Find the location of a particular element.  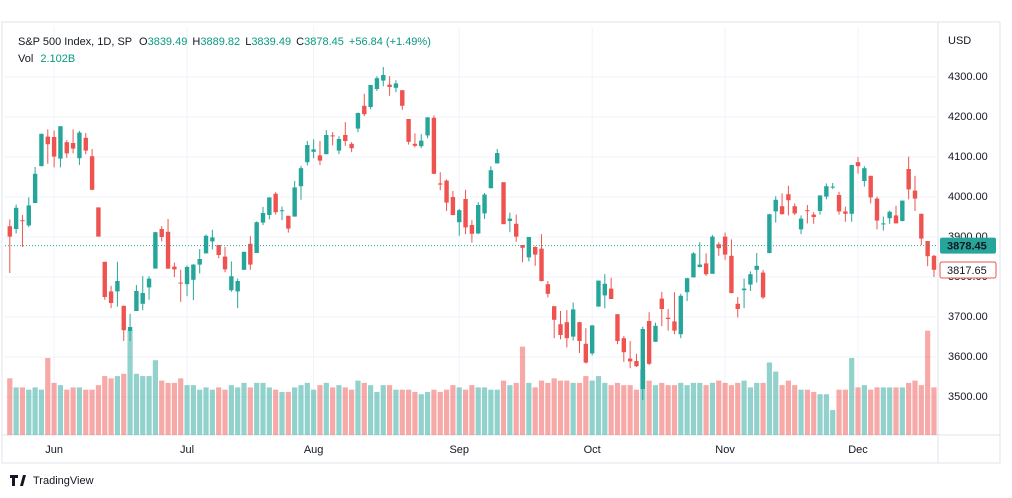

ohlc-label: H is located at coordinates (196, 42).